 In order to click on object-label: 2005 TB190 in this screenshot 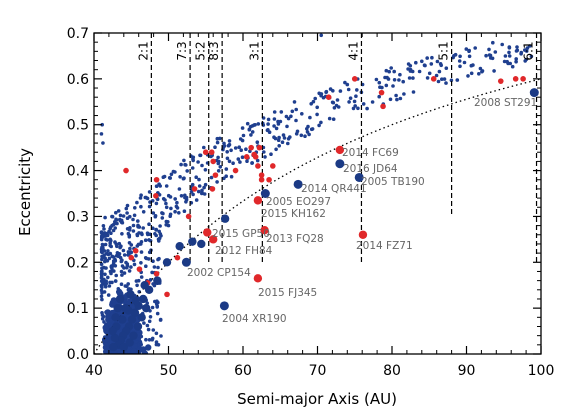, I will do `click(393, 182)`.